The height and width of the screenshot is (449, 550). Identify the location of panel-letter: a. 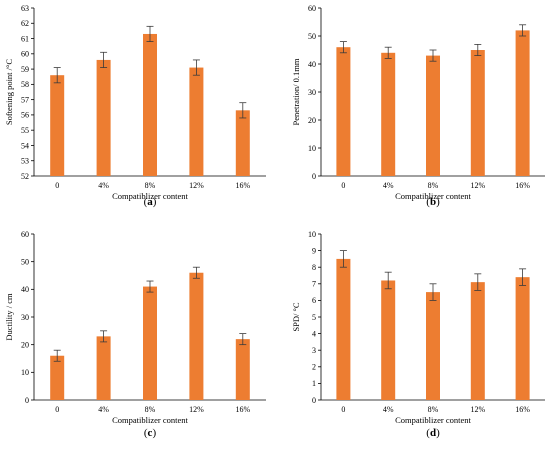
(150, 202).